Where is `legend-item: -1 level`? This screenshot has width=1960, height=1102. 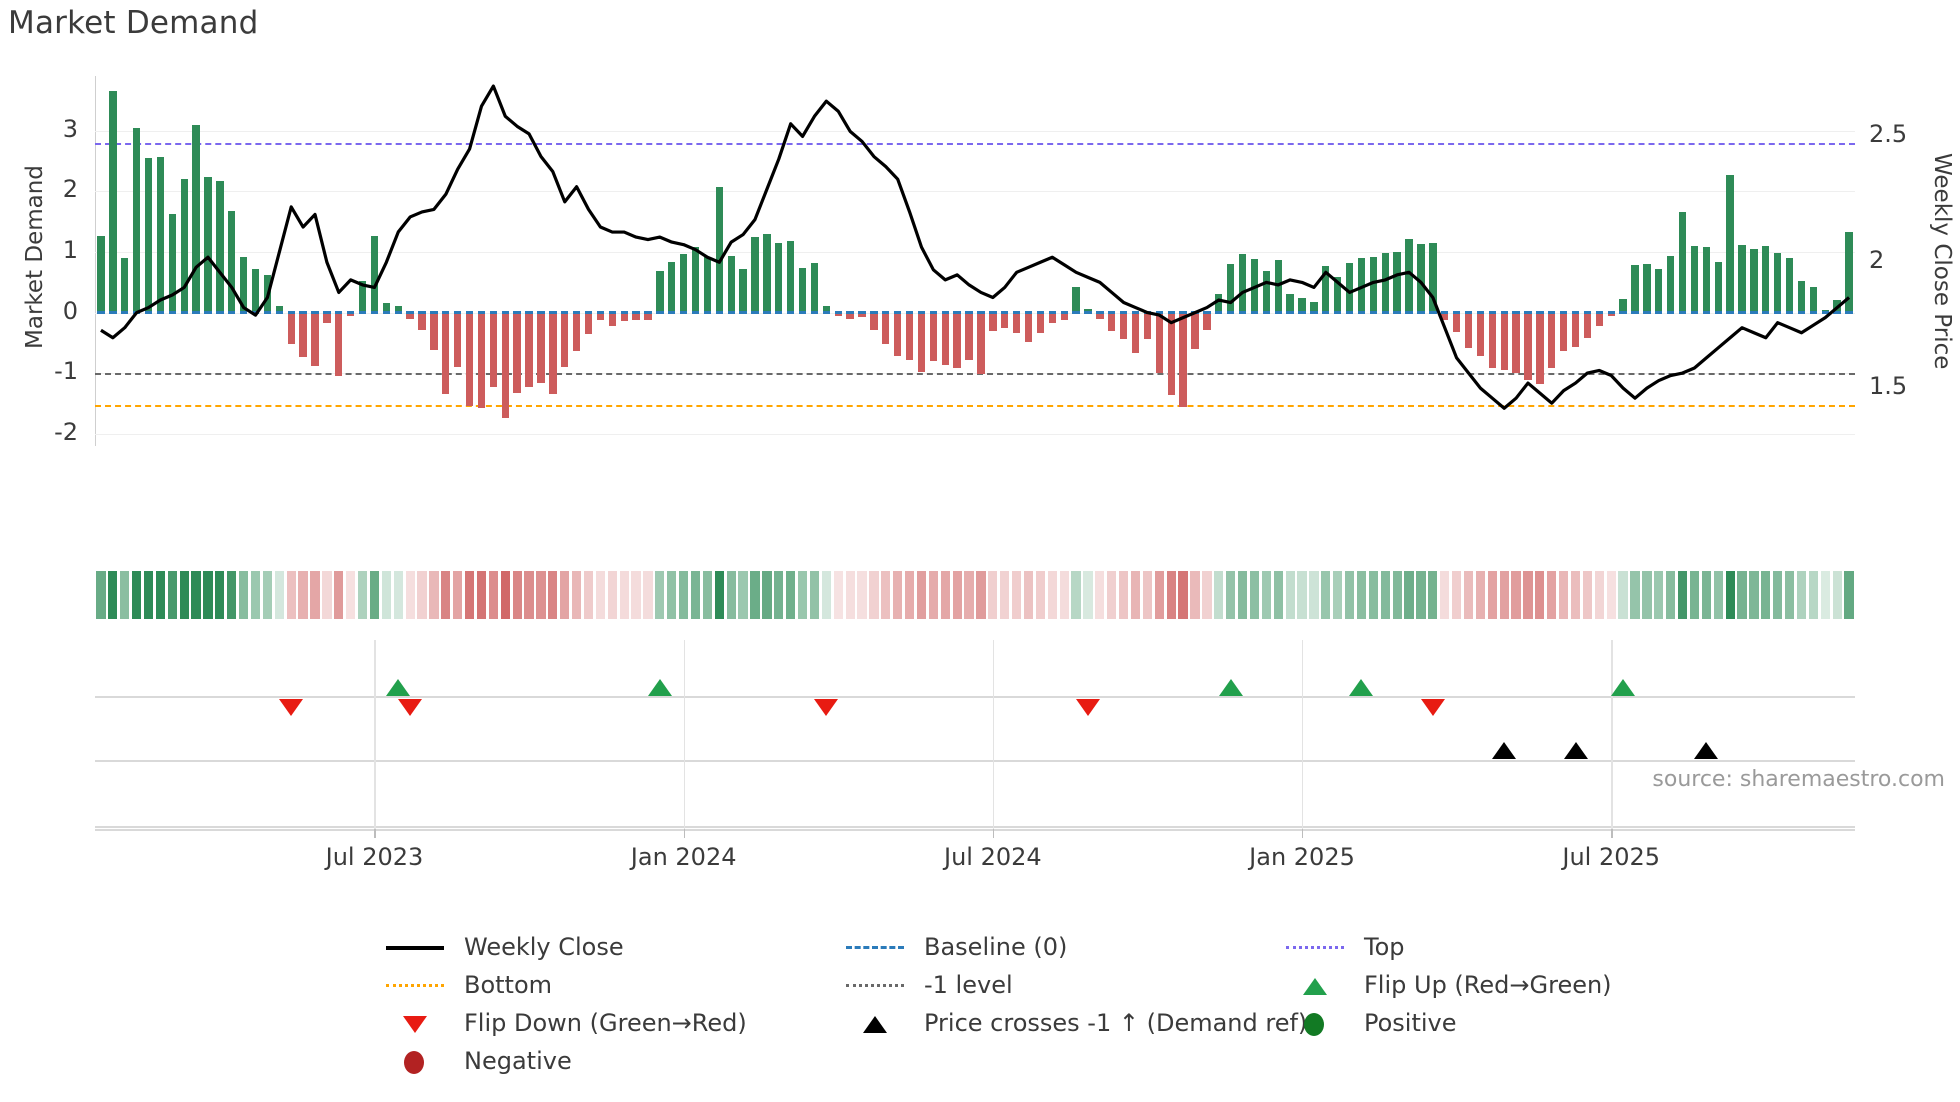 legend-item: -1 level is located at coordinates (926, 985).